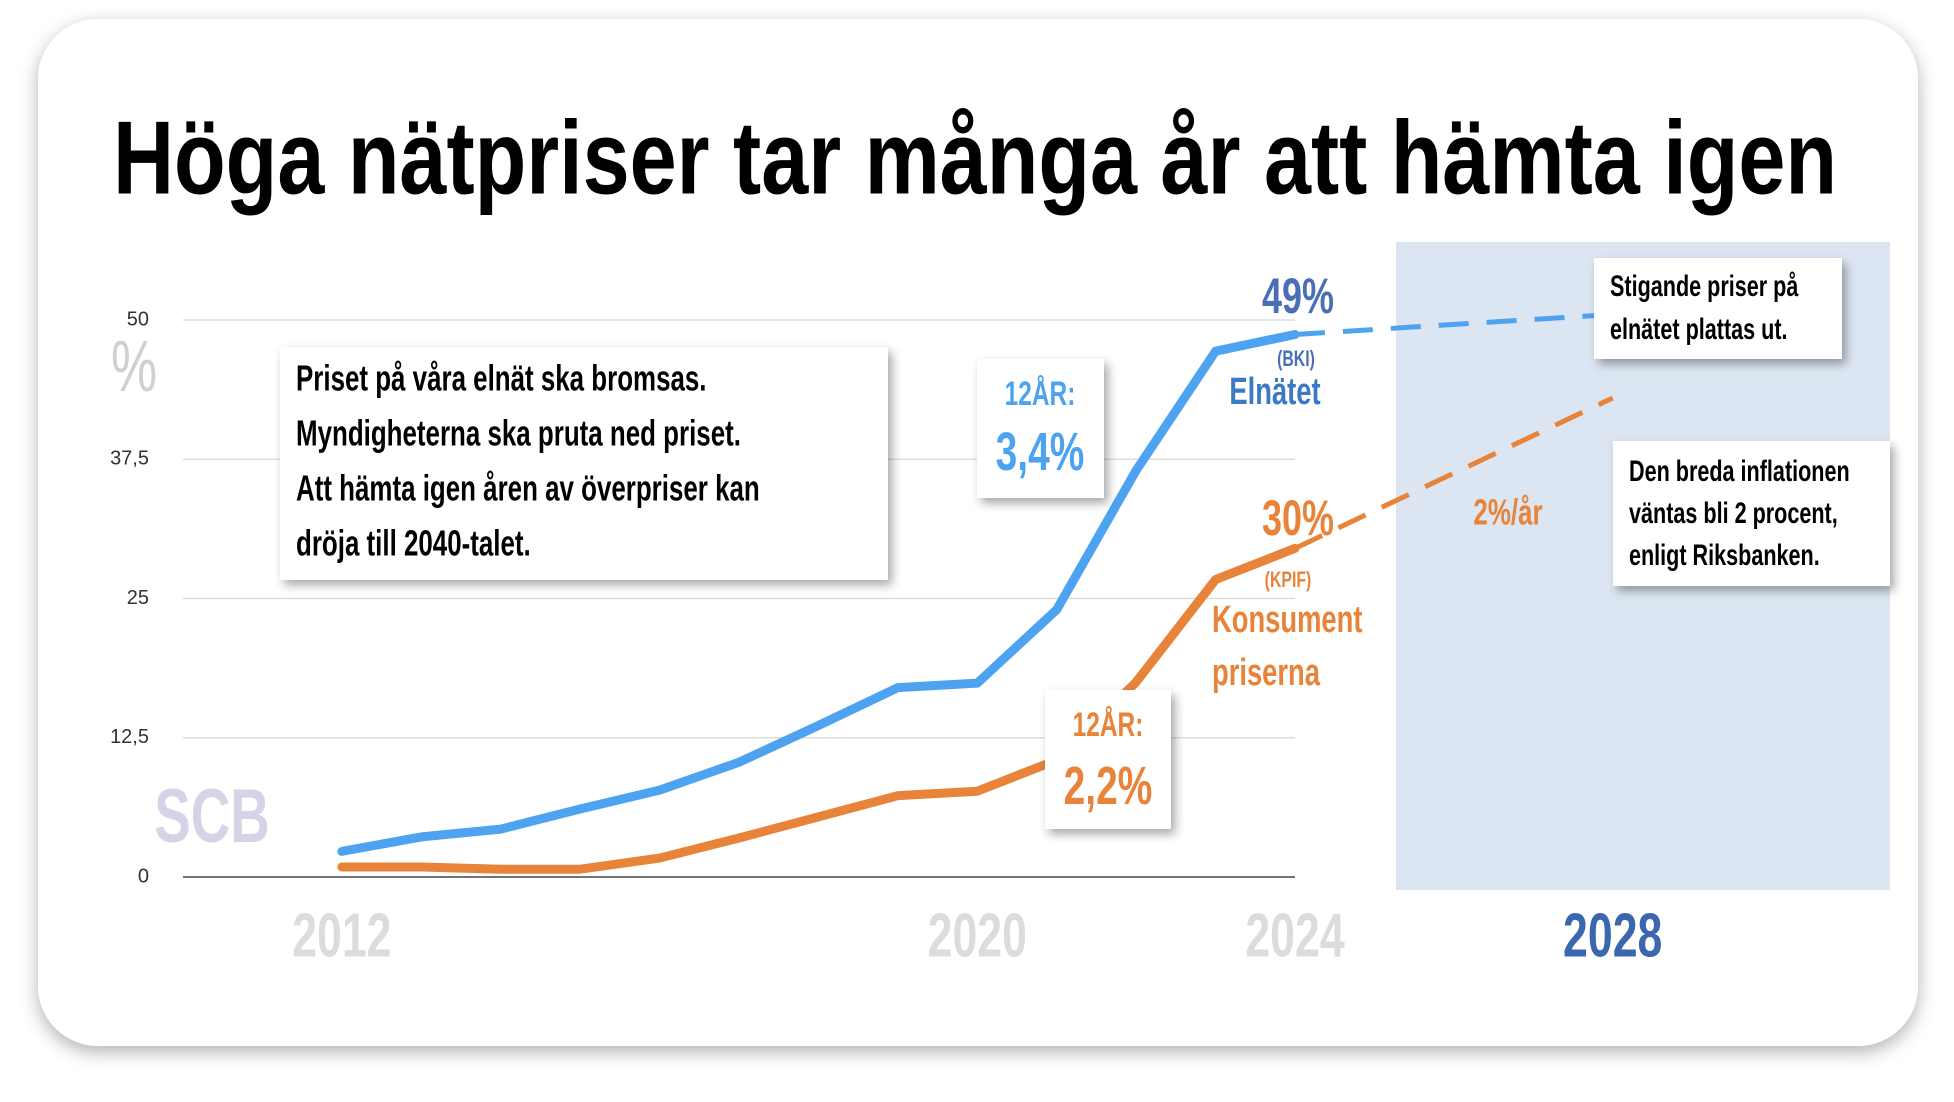 Image resolution: width=1954 pixels, height=1102 pixels. I want to click on y-tick-label: 25, so click(138, 598).